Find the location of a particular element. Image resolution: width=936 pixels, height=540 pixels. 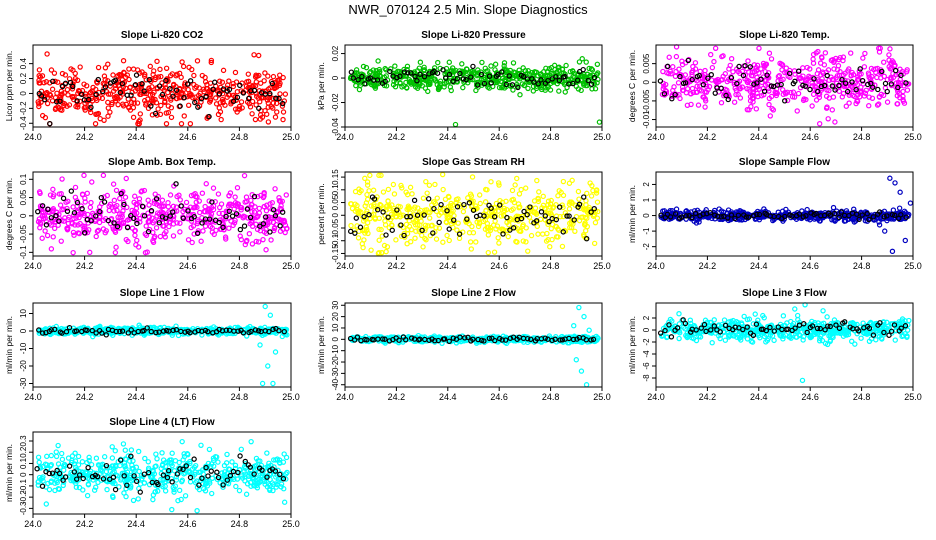

y-axis-label: percent per min. is located at coordinates (321, 213).